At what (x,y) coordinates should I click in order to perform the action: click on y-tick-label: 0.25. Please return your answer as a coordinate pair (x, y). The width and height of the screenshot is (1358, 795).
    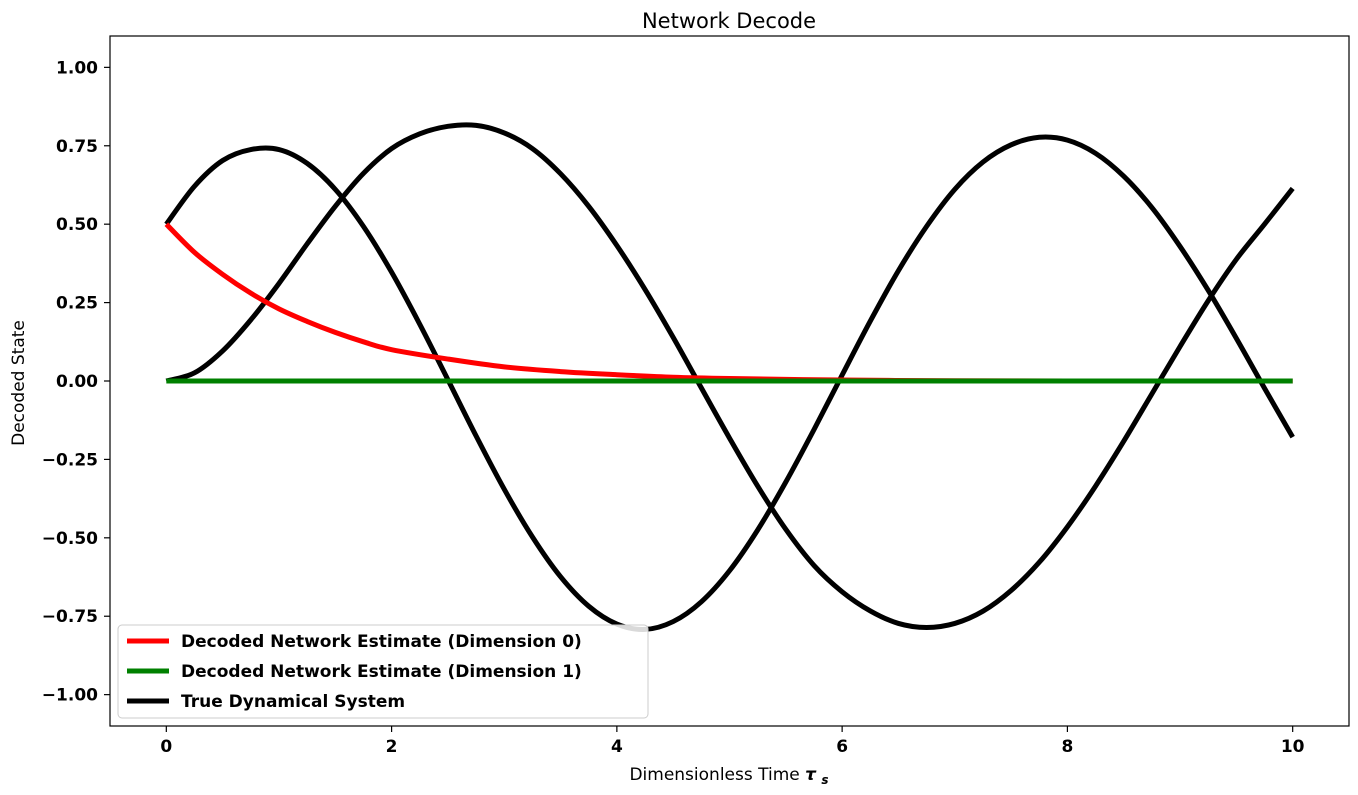
    Looking at the image, I should click on (77, 304).